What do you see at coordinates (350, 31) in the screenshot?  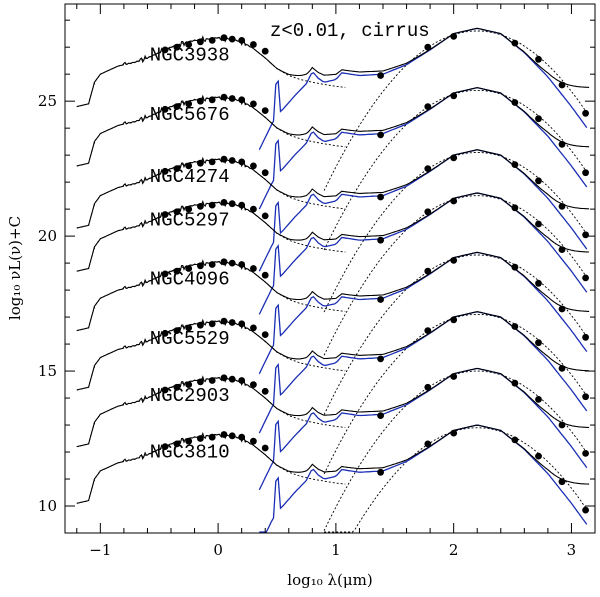 I see `chart-title: z<0.01, cirrus` at bounding box center [350, 31].